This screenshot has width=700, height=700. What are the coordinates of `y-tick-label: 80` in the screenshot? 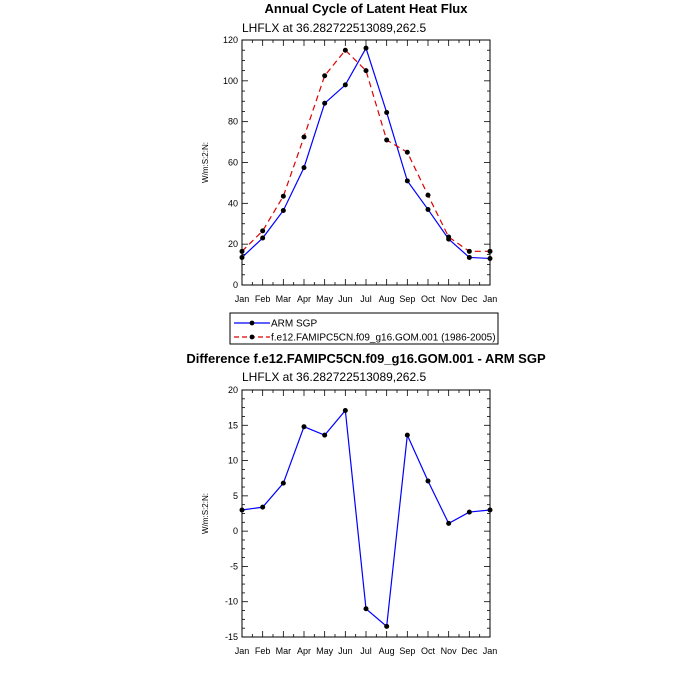 It's located at (233, 122).